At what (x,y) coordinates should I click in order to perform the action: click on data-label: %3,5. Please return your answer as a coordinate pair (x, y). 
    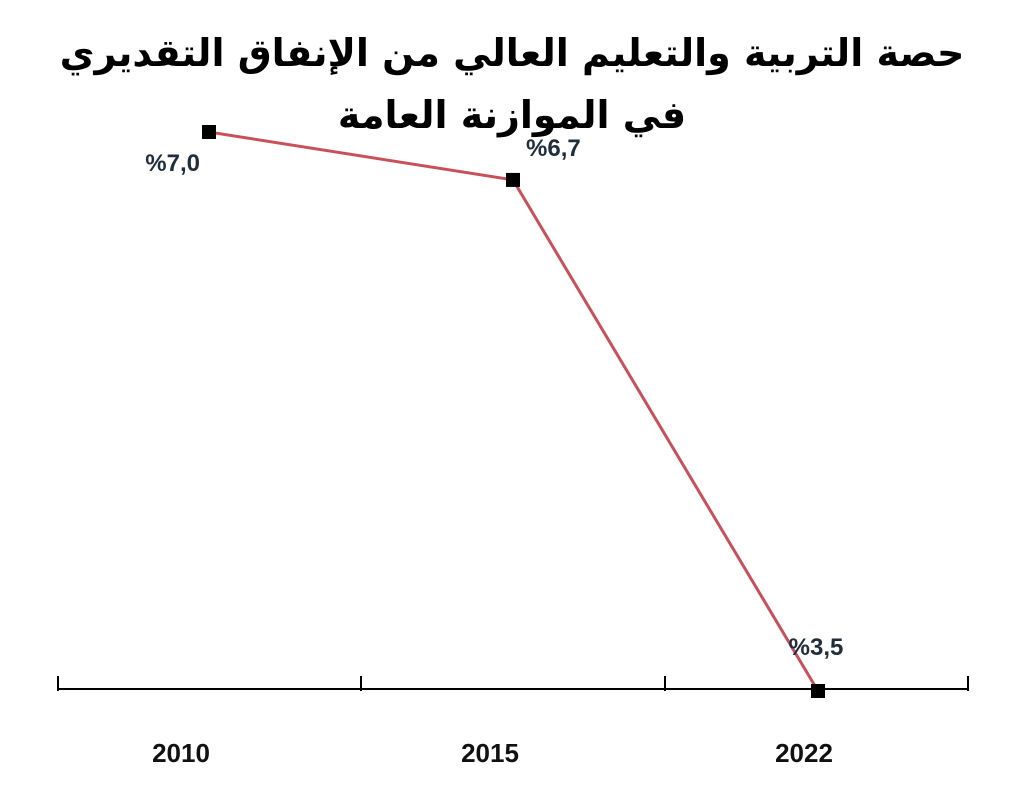
    Looking at the image, I should click on (816, 647).